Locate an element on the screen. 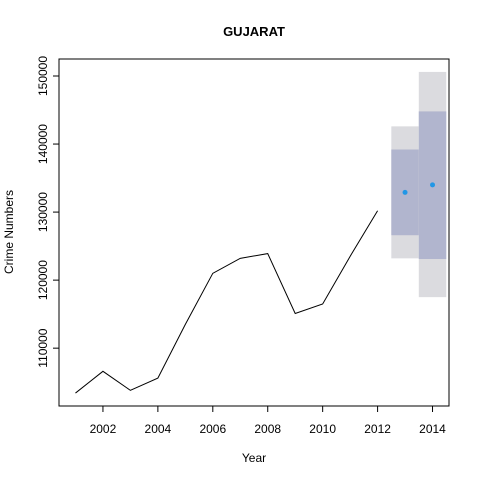 The image size is (480, 480). y-tick-label-140000: 140000 is located at coordinates (43, 144).